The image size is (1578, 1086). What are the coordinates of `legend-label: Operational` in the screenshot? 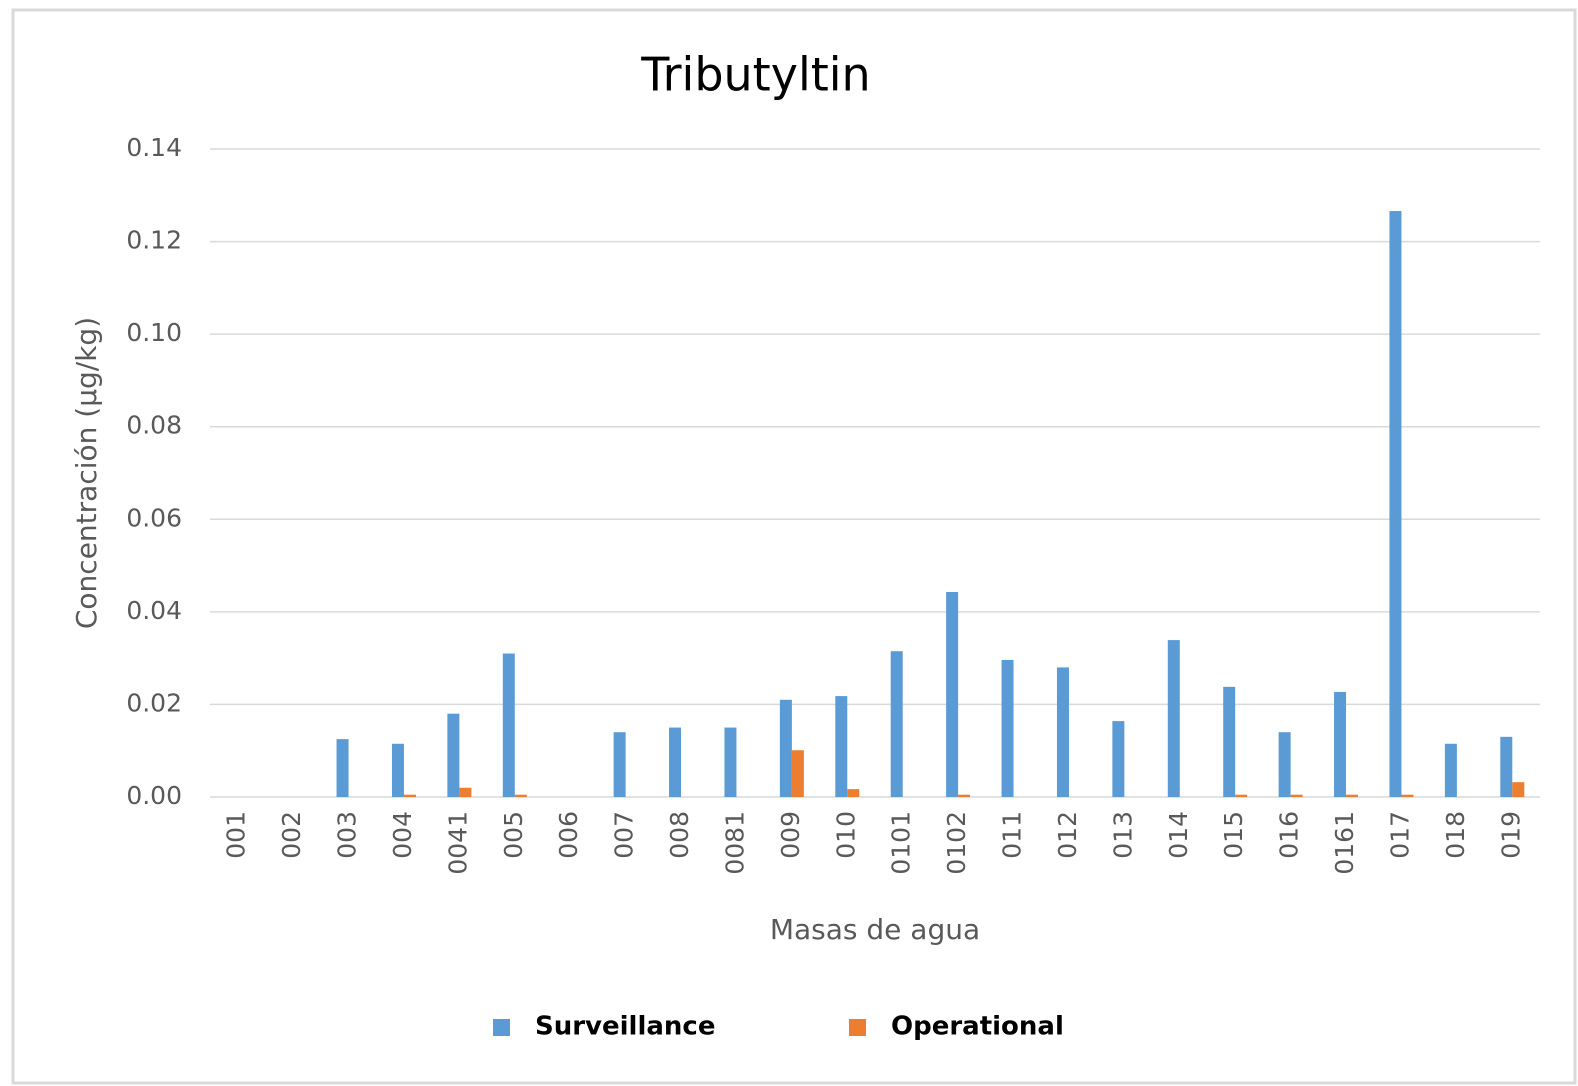 It's located at (977, 1027).